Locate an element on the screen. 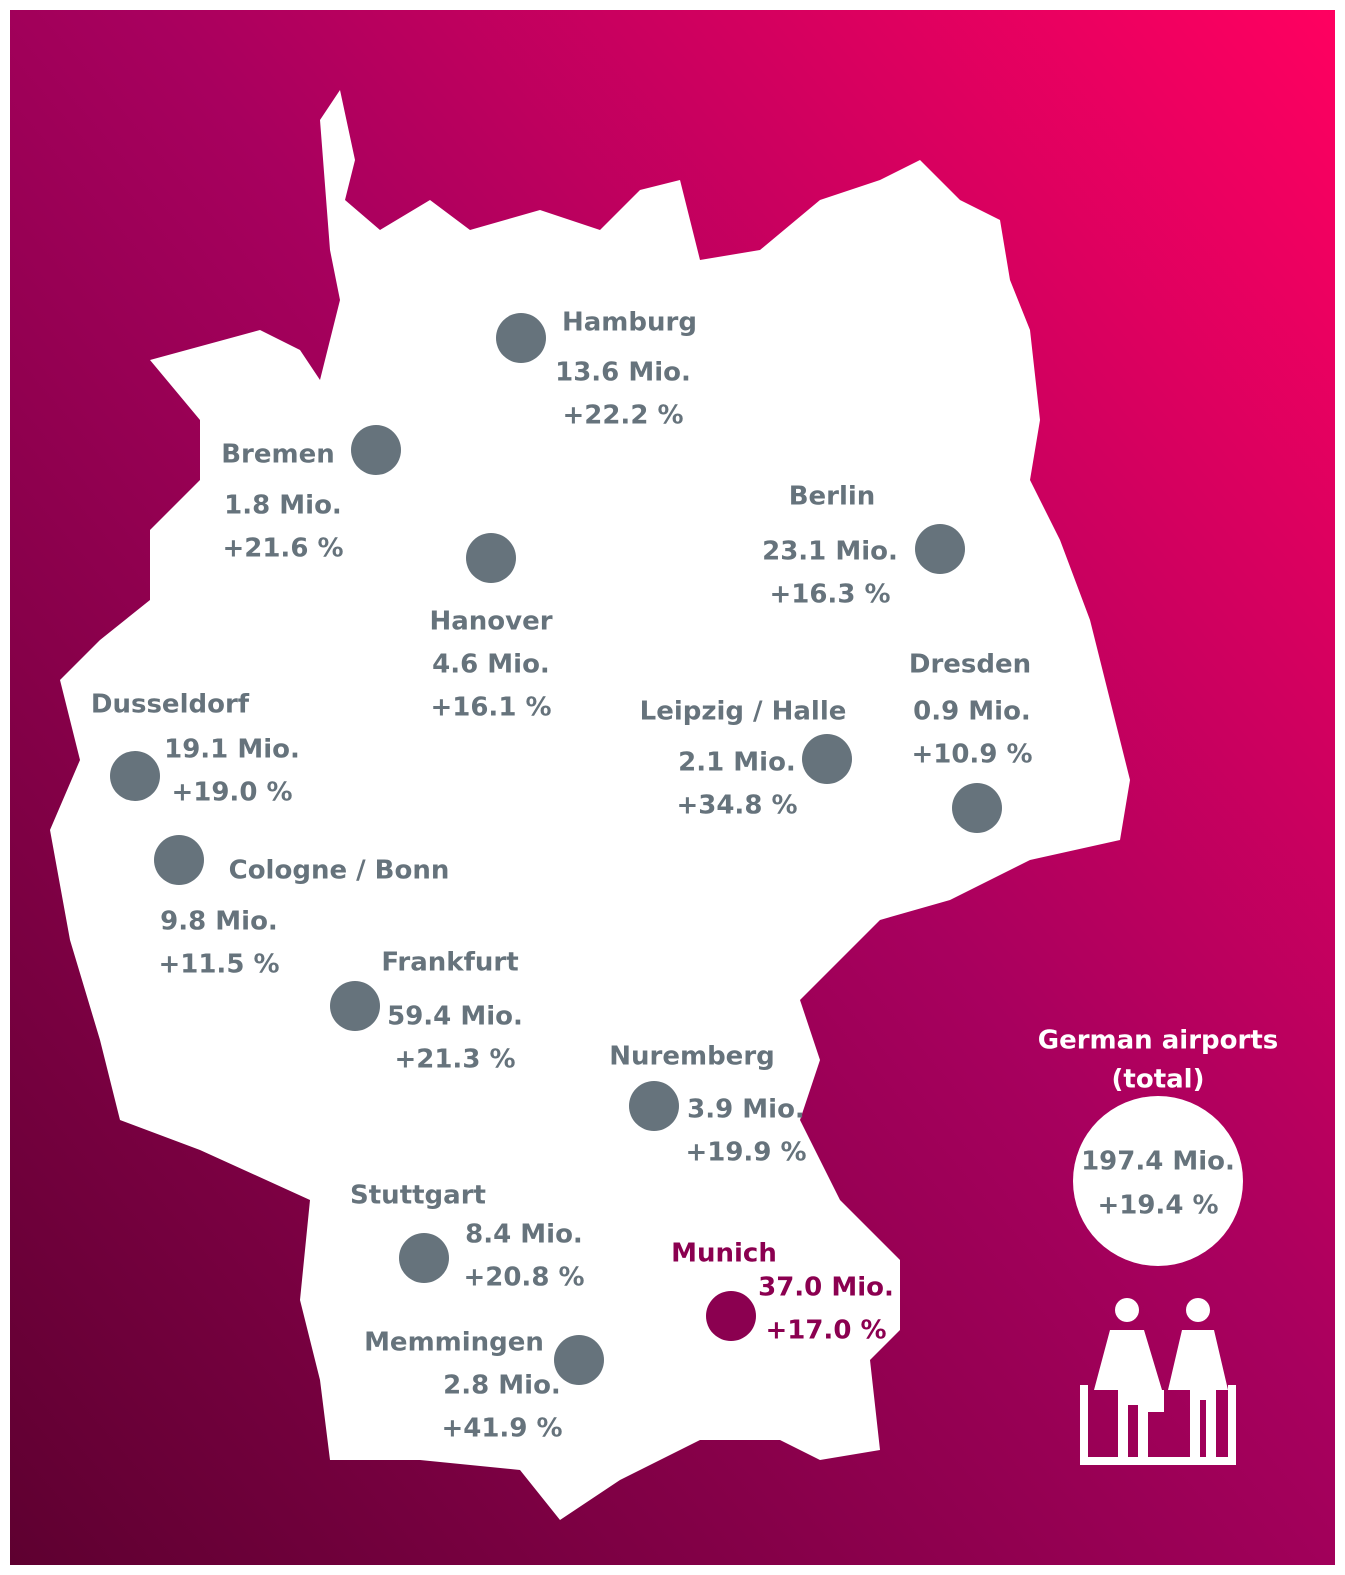  airport-passengers: 9.8 Mio. is located at coordinates (219, 922).